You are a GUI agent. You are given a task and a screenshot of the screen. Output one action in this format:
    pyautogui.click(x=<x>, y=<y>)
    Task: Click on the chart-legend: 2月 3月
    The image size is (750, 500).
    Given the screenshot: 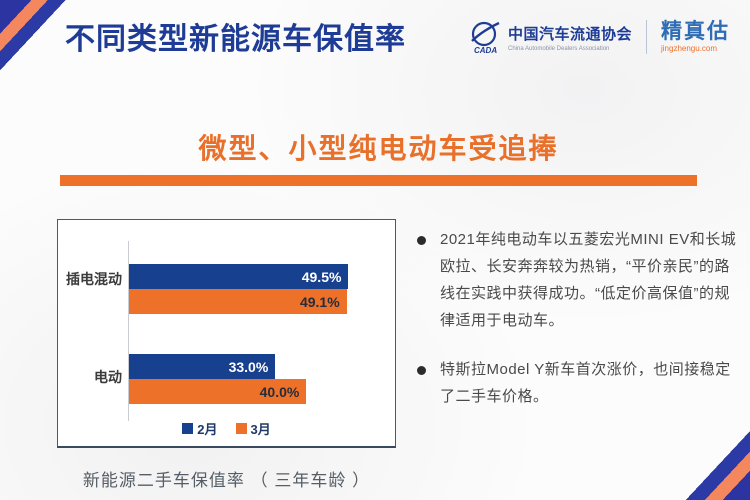 What is the action you would take?
    pyautogui.click(x=226, y=428)
    